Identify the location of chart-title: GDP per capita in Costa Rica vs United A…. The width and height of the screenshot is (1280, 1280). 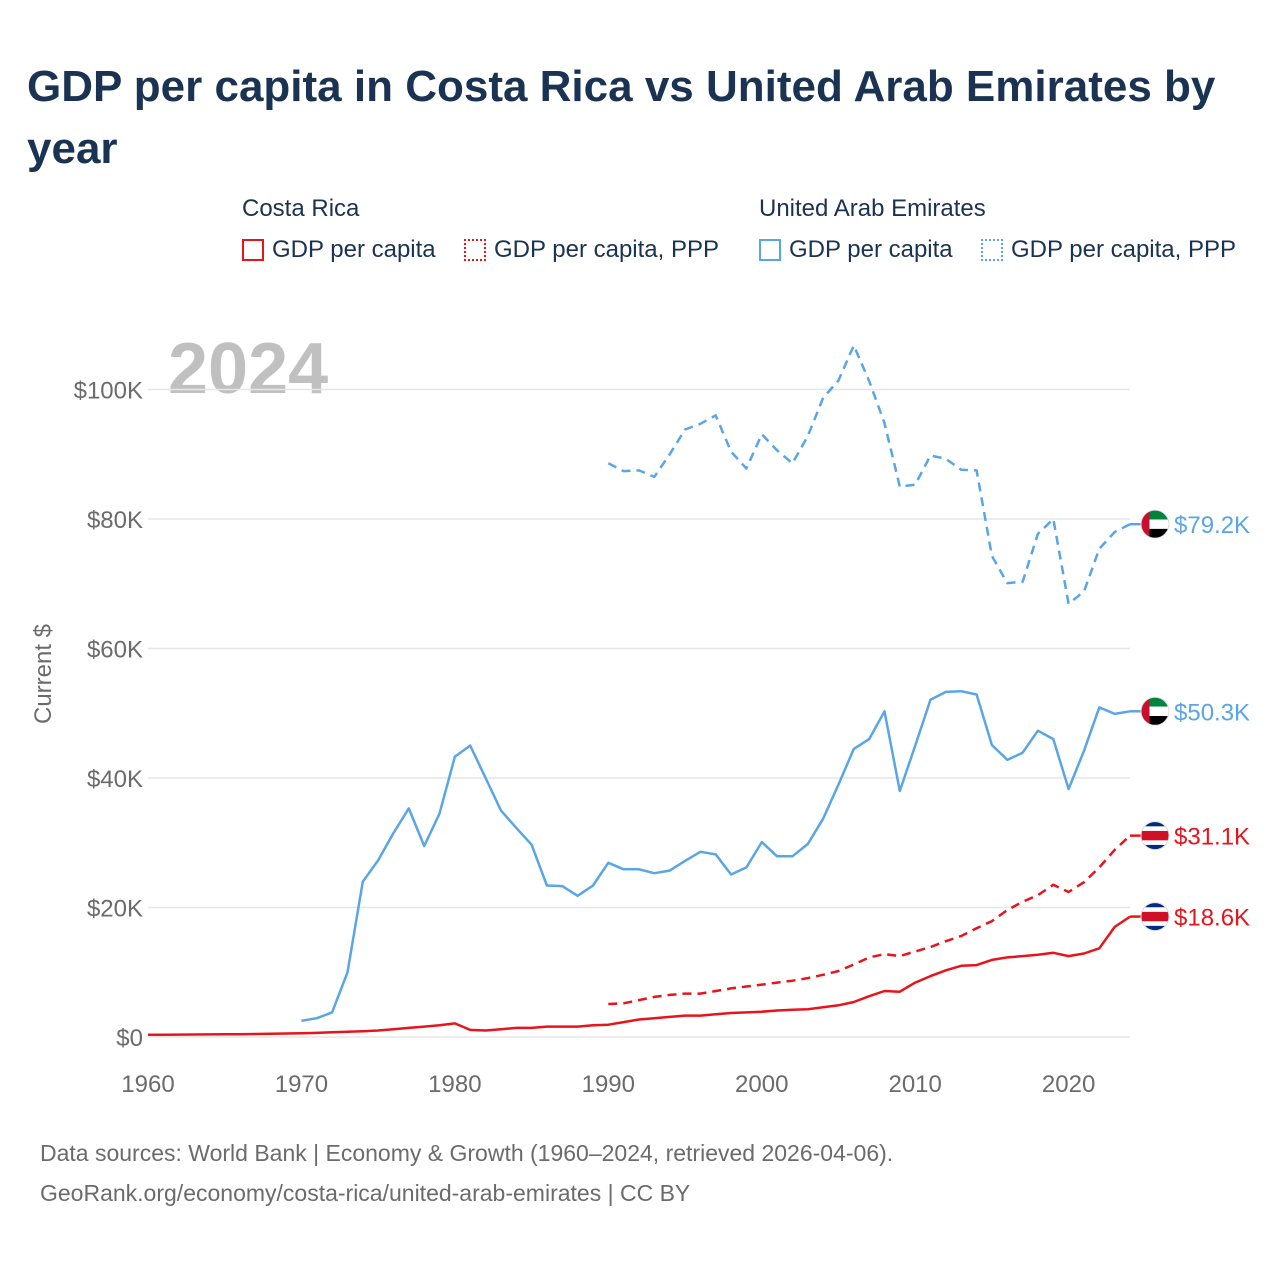
(621, 117).